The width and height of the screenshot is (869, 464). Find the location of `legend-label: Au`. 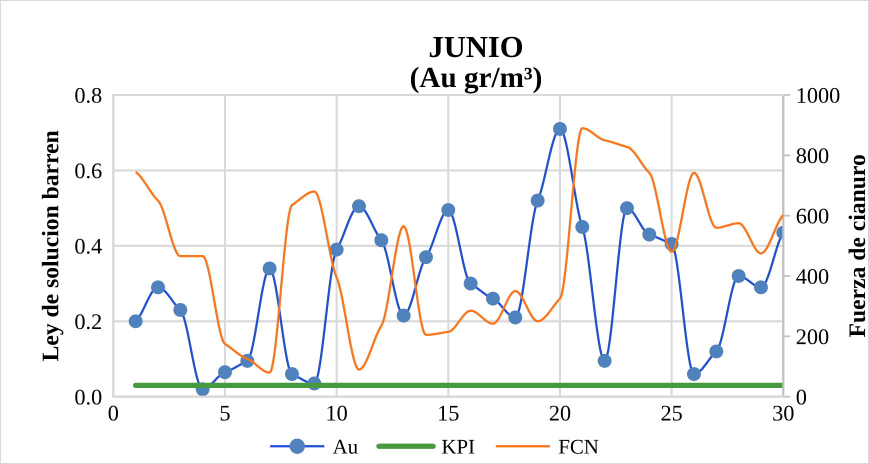

legend-label: Au is located at coordinates (345, 447).